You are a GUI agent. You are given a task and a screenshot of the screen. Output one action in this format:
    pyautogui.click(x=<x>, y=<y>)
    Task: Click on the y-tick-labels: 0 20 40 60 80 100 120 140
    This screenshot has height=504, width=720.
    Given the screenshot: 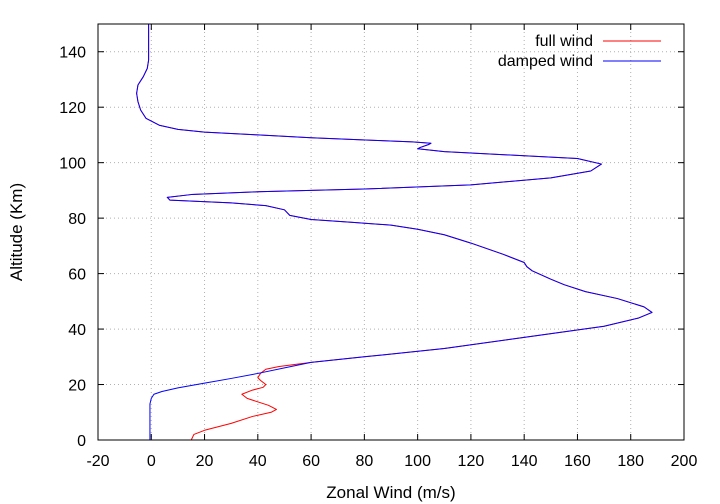 What is the action you would take?
    pyautogui.click(x=72, y=247)
    